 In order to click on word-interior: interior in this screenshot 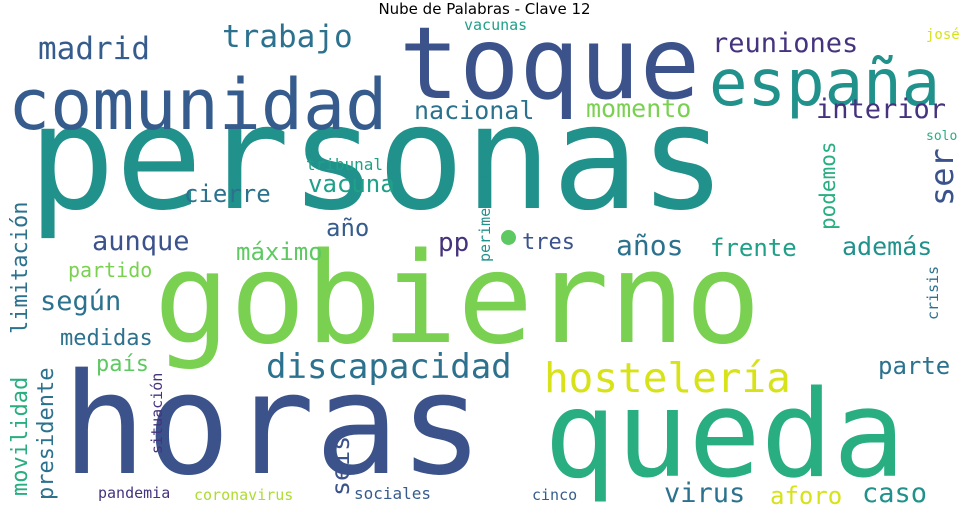, I will do `click(881, 109)`.